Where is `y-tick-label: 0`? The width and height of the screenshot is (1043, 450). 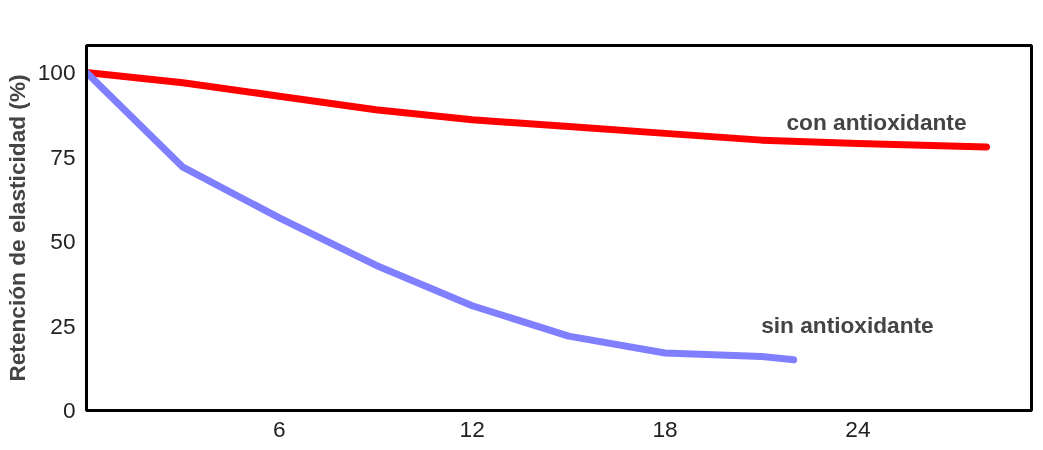 y-tick-label: 0 is located at coordinates (69, 410).